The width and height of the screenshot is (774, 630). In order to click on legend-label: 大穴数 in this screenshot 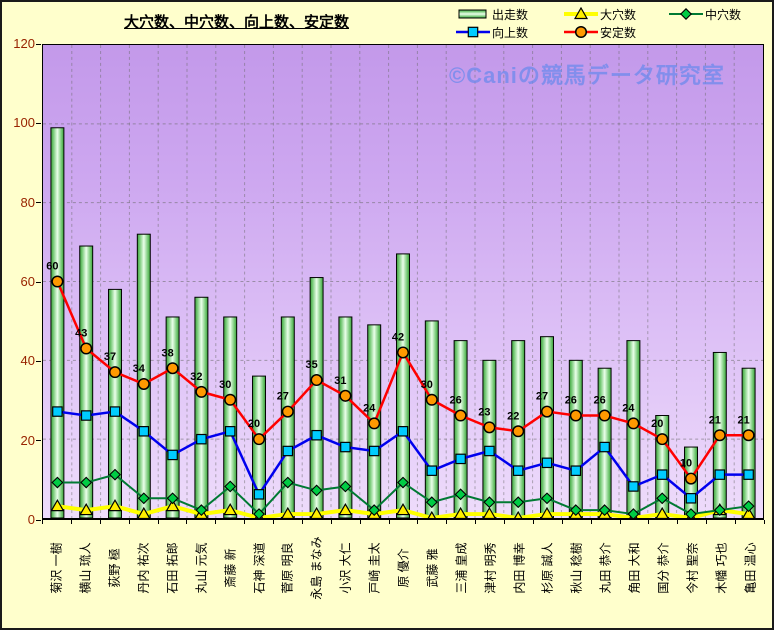, I will do `click(618, 14)`.